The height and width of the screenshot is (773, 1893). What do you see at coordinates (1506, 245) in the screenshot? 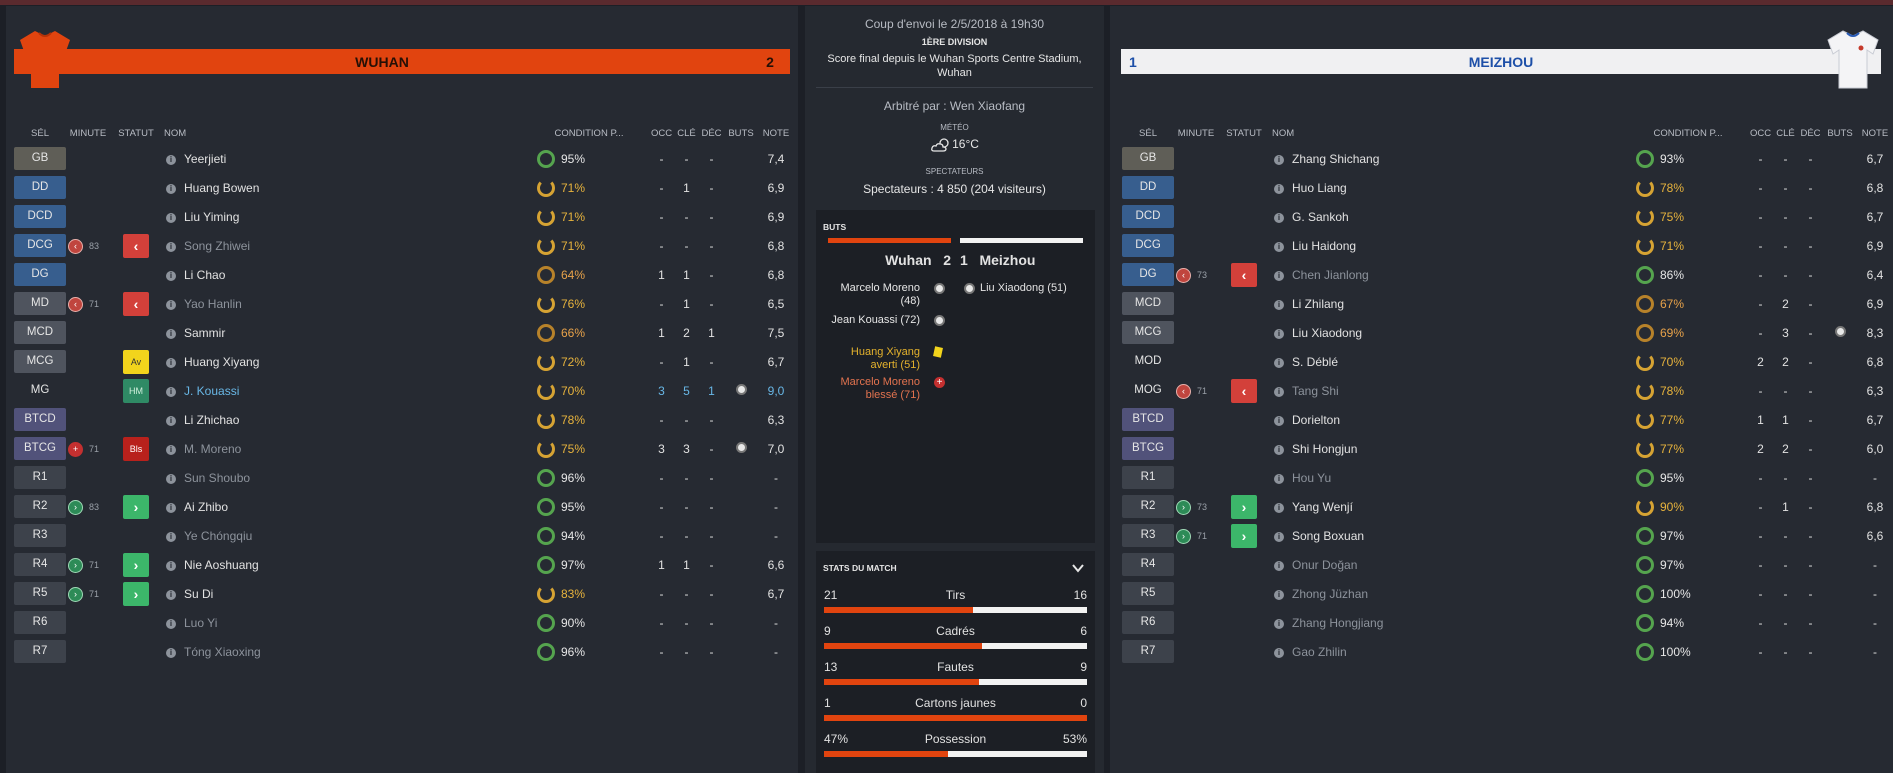
I see `player-row: DCG i Liu Haidong 71% - - - 6,9` at bounding box center [1506, 245].